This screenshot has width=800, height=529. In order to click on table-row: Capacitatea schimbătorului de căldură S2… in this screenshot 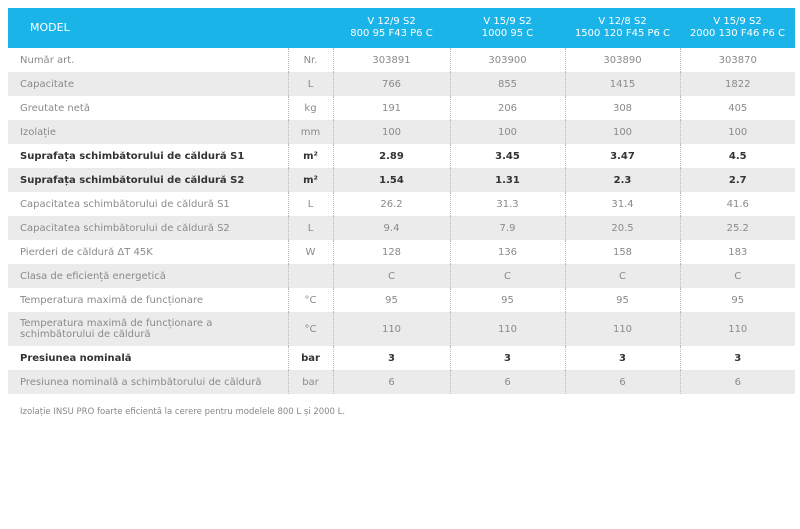, I will do `click(401, 228)`.